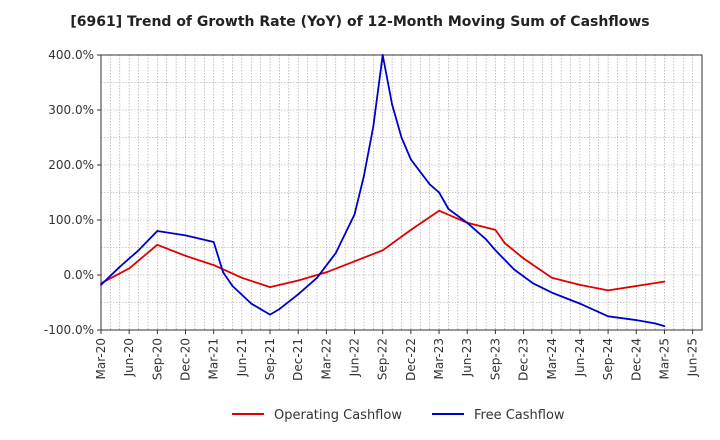  Describe the element at coordinates (69, 330) in the screenshot. I see `y-tick-label: -100.0%` at that location.